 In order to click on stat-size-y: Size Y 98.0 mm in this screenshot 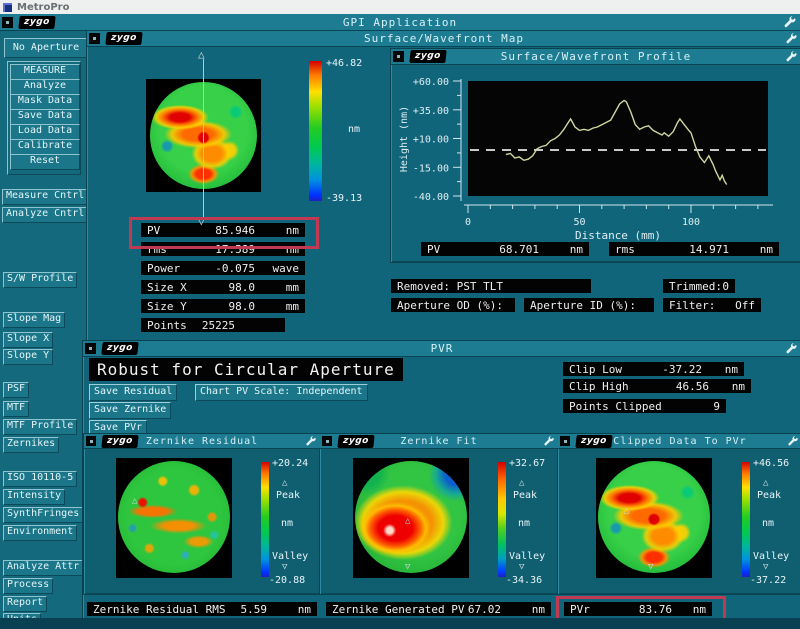, I will do `click(223, 306)`.